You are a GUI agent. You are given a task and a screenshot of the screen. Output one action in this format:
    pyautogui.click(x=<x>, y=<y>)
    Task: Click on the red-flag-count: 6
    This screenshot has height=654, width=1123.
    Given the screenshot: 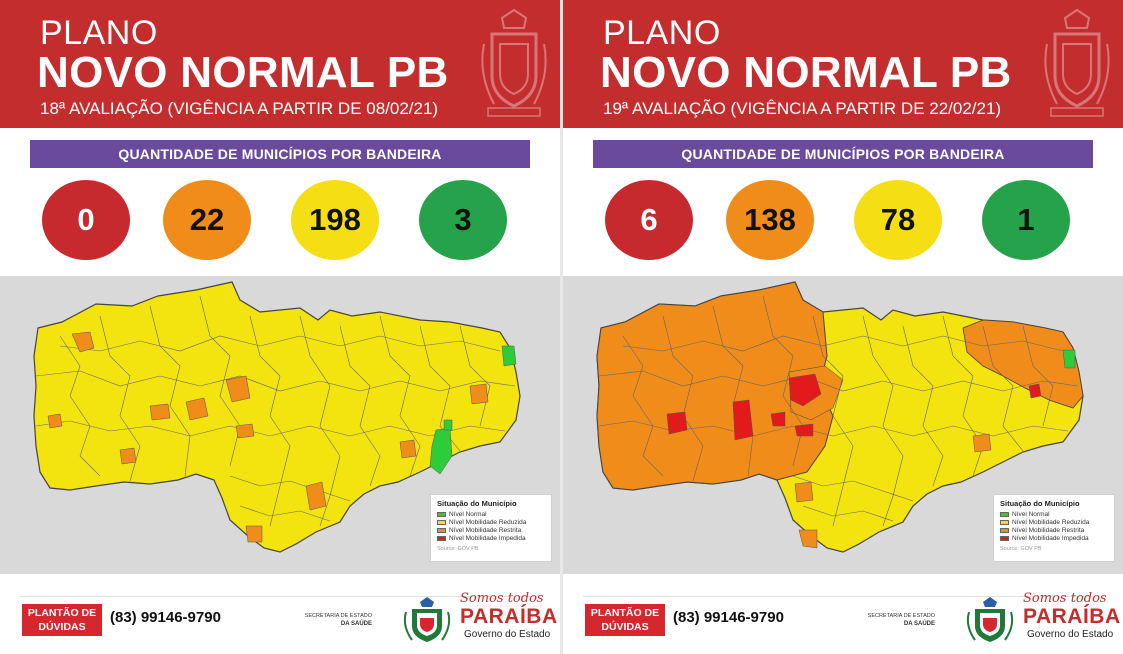 What is the action you would take?
    pyautogui.click(x=649, y=220)
    